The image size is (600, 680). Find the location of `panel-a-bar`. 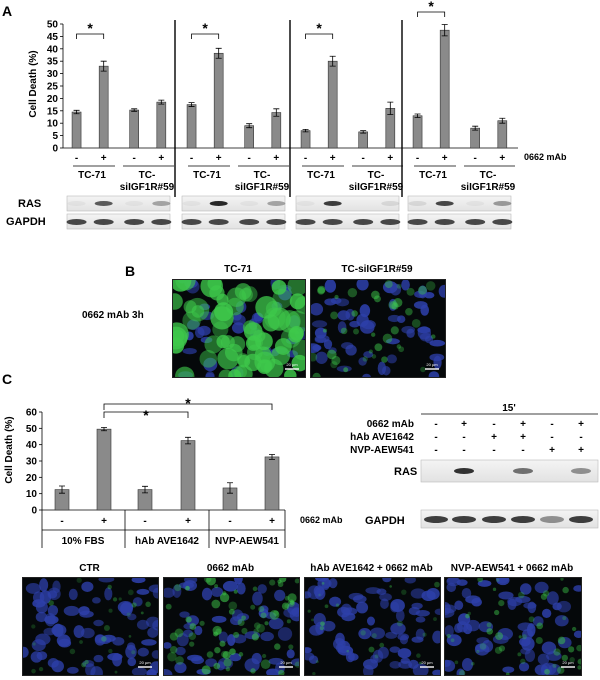

panel-a-bar is located at coordinates (134, 129).